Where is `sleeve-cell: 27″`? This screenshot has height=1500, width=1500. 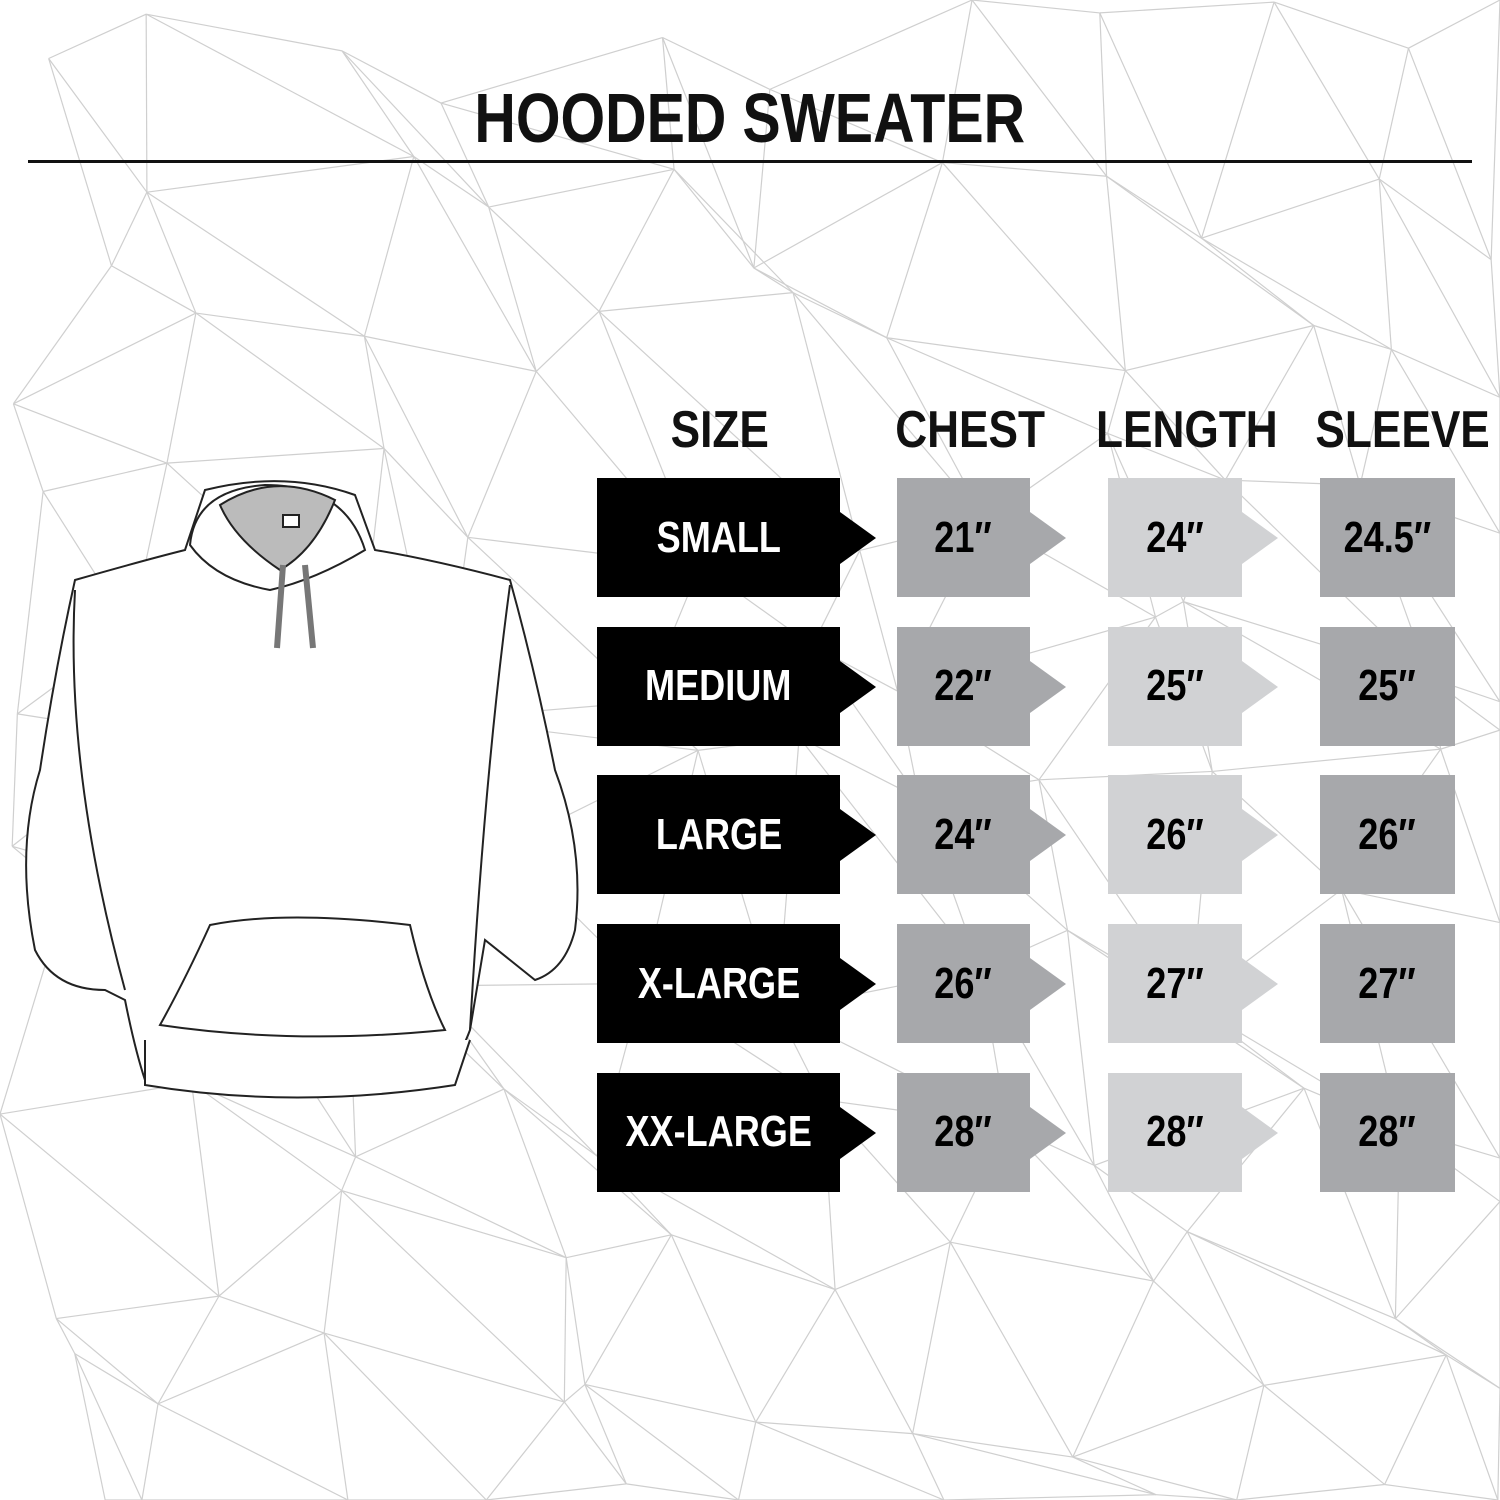 sleeve-cell: 27″ is located at coordinates (1387, 984).